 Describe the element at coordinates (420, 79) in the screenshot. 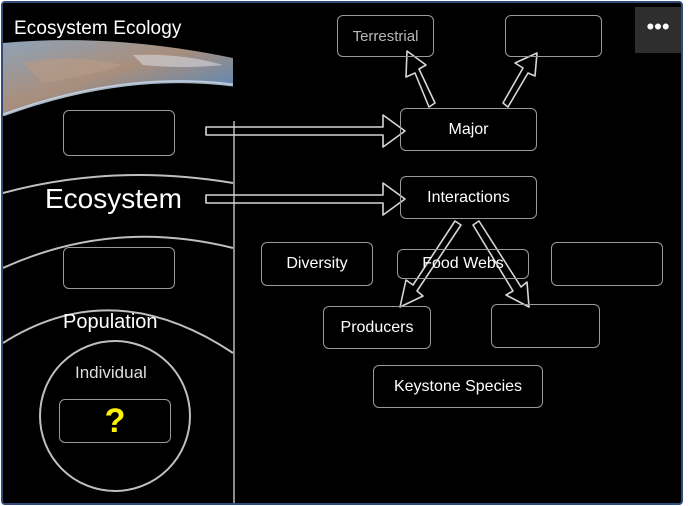

I see `arrow-to-terrestrial` at that location.